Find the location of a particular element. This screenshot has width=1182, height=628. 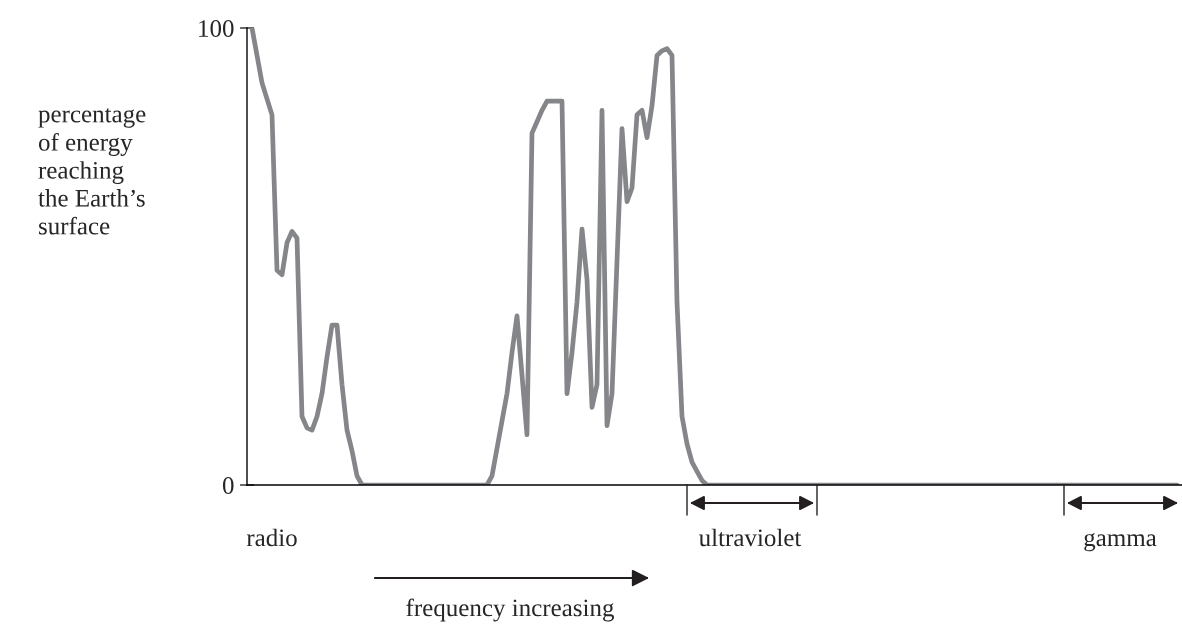

text: frequency increasing is located at coordinates (510, 610).